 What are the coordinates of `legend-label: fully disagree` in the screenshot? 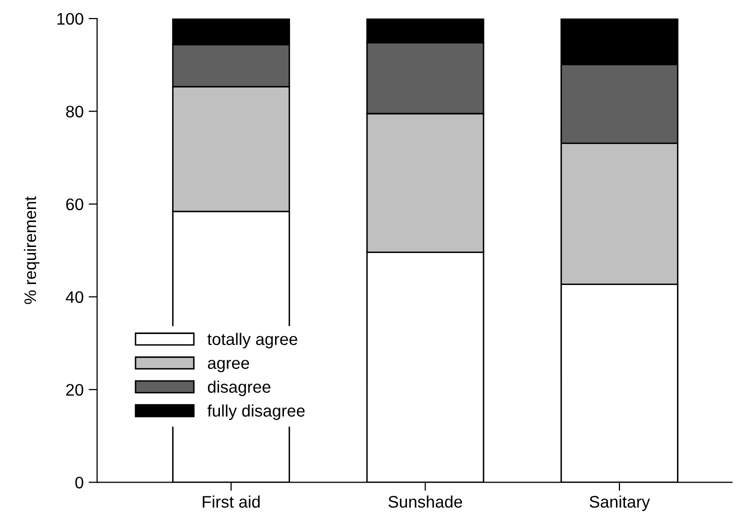 It's located at (256, 412).